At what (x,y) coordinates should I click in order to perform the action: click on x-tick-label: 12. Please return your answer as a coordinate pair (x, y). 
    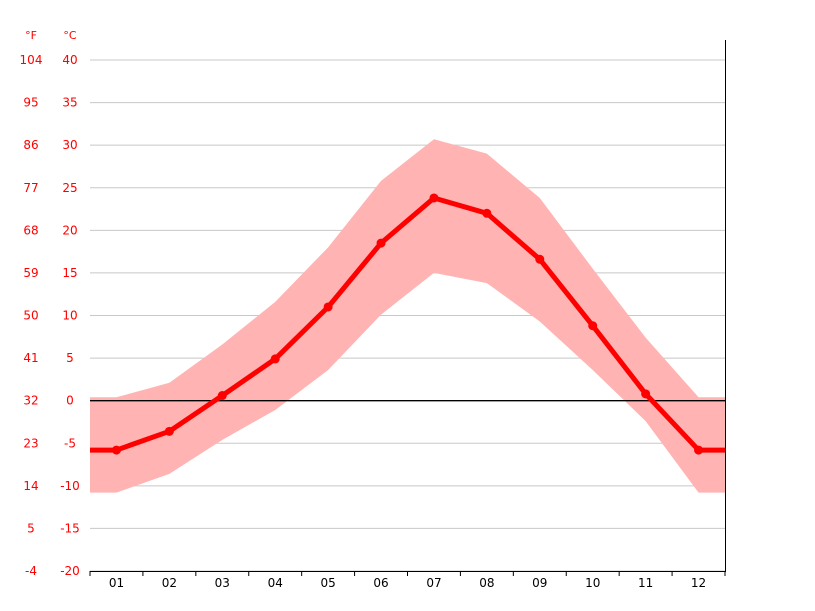
    Looking at the image, I should click on (698, 583).